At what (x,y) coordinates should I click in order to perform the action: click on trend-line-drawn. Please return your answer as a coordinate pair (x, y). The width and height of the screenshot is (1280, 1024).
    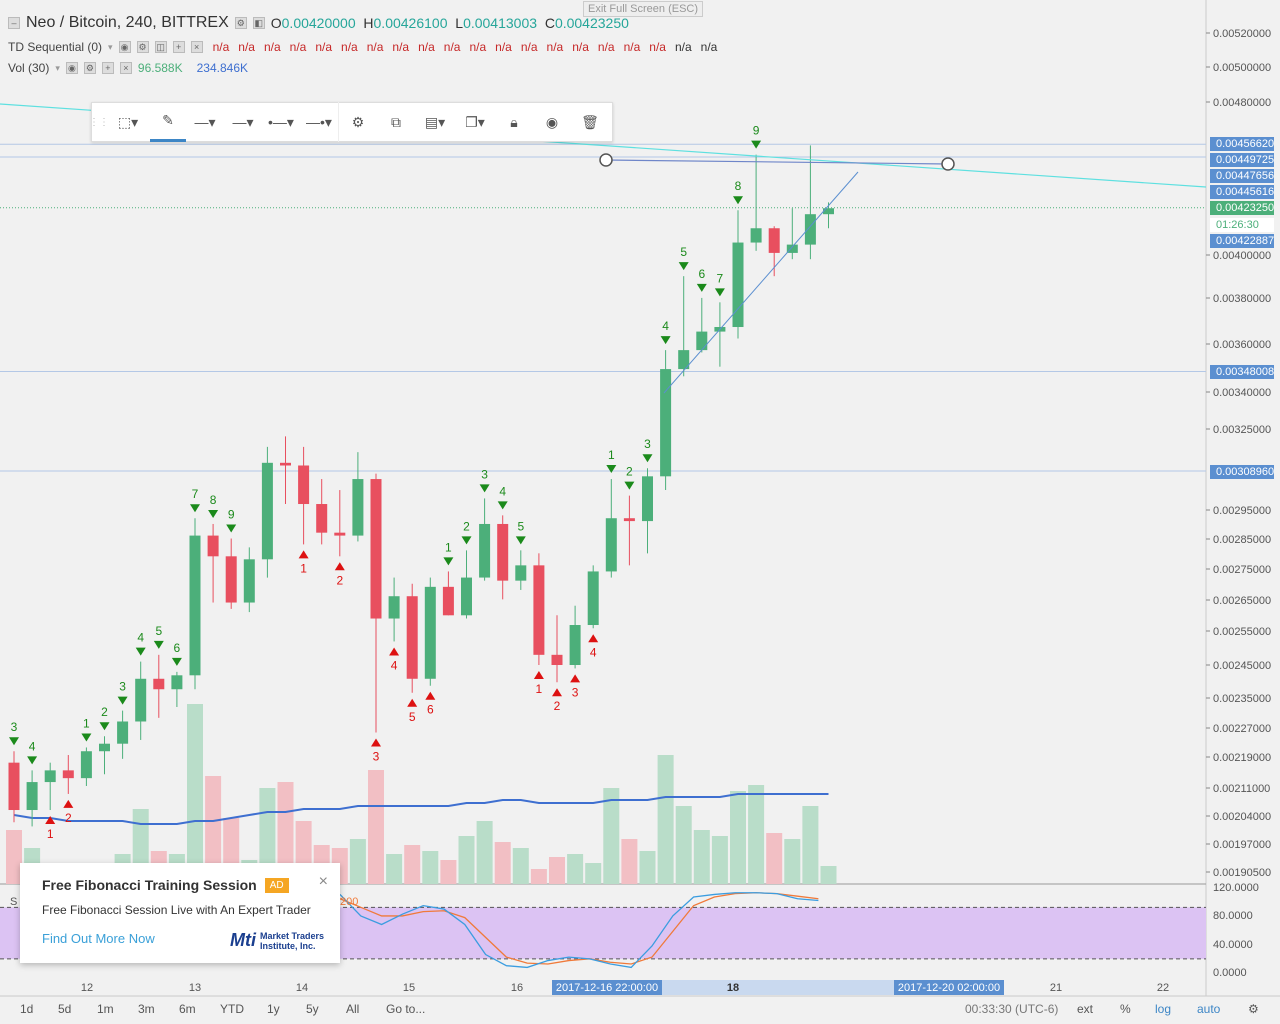
    Looking at the image, I should click on (777, 162).